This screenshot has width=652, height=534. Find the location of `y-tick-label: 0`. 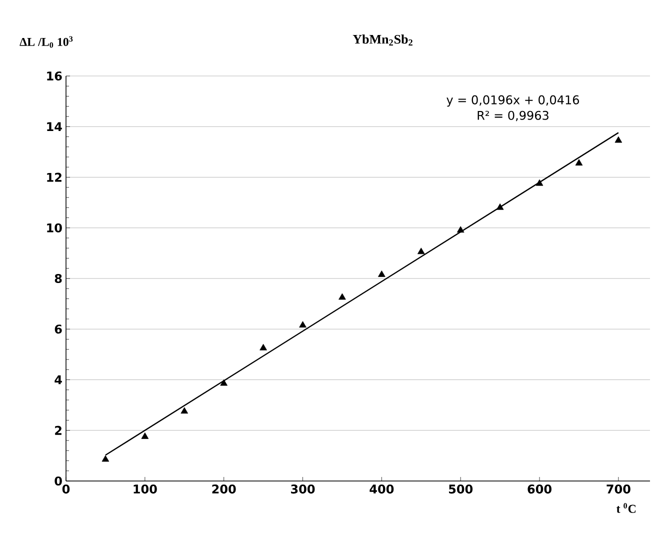

y-tick-label: 0 is located at coordinates (58, 481).